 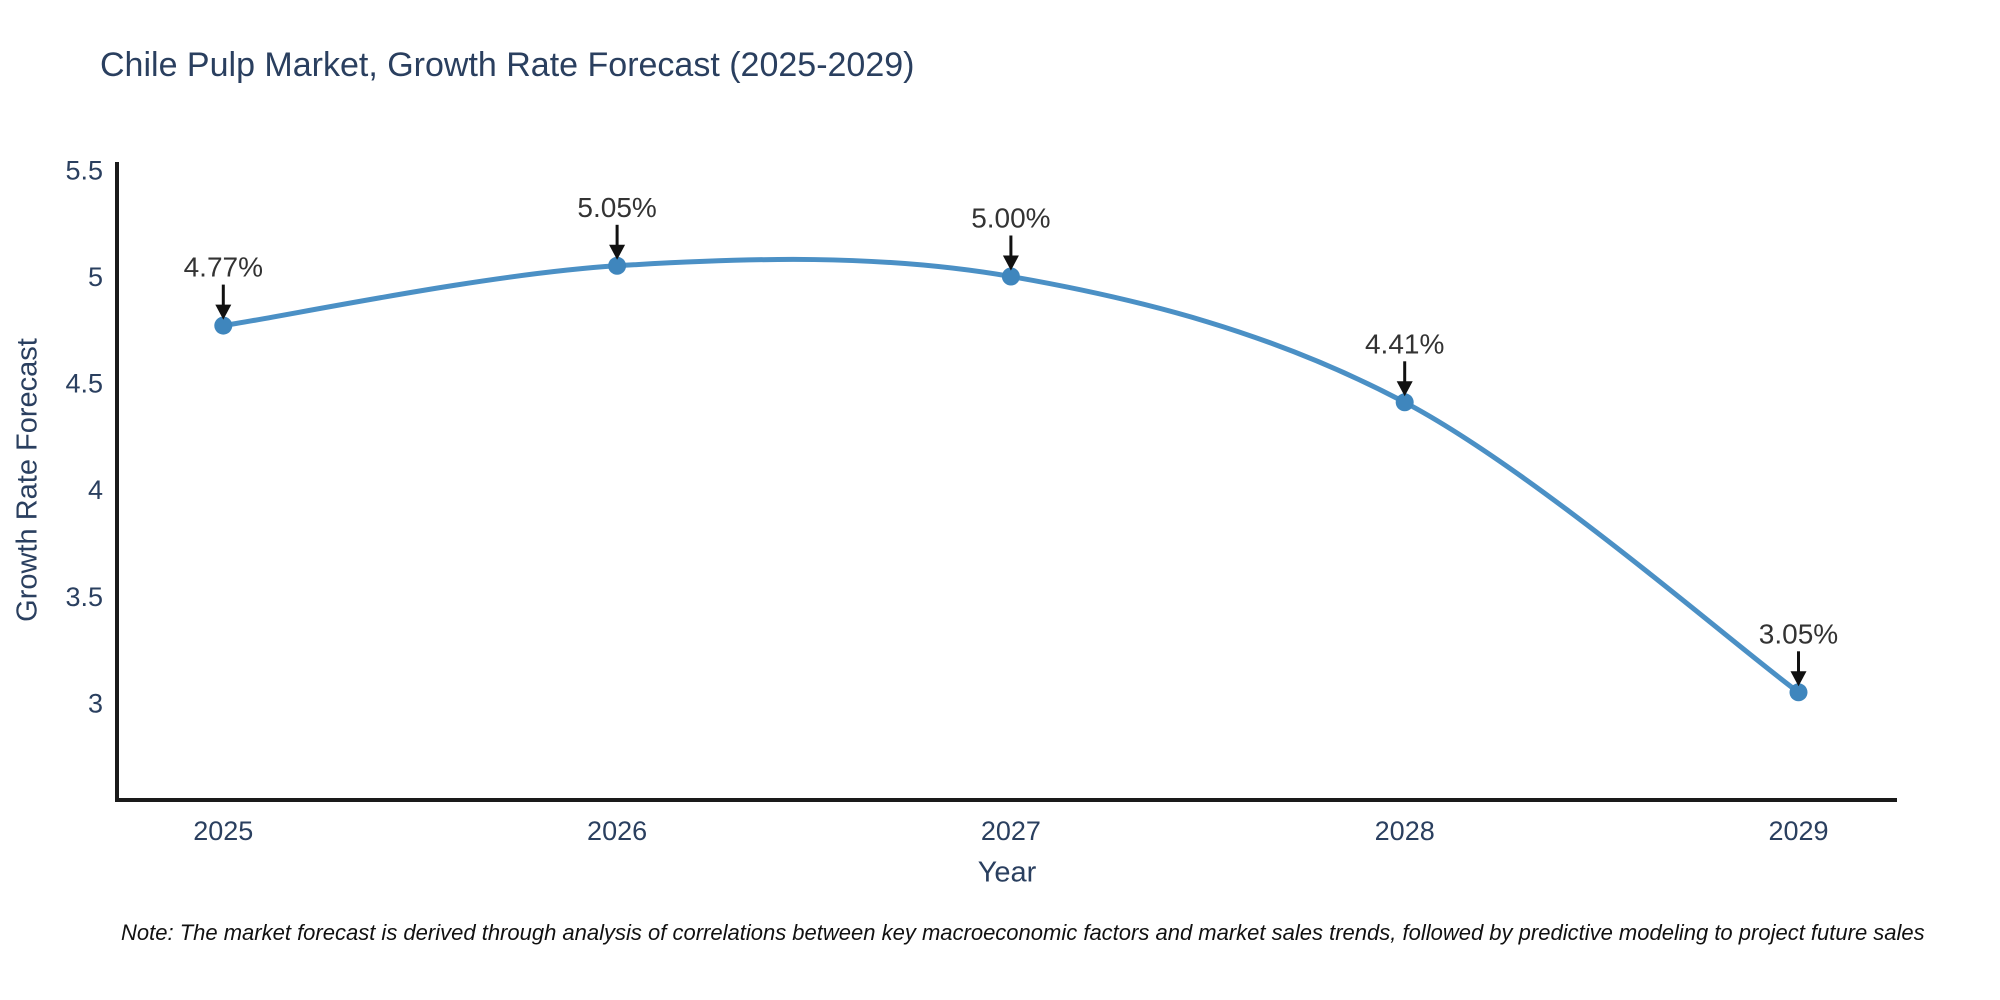 I want to click on data-label: 4.41%, so click(x=1404, y=343).